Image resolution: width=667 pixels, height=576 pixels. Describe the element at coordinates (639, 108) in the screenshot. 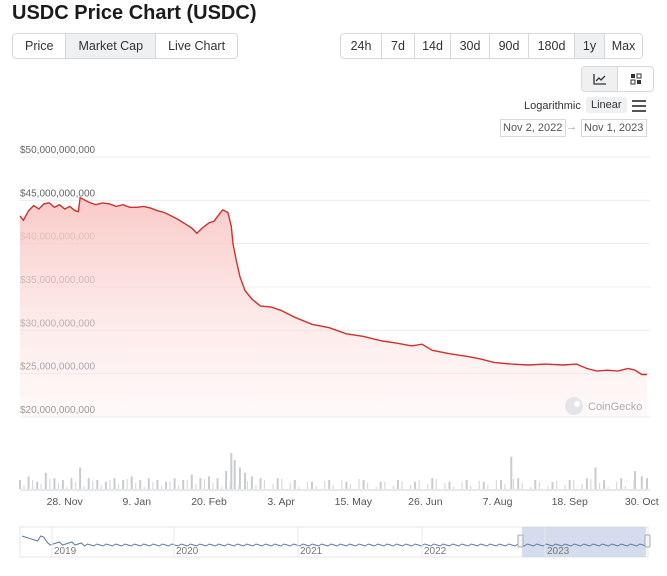

I see `hamburger-menu-icon` at that location.